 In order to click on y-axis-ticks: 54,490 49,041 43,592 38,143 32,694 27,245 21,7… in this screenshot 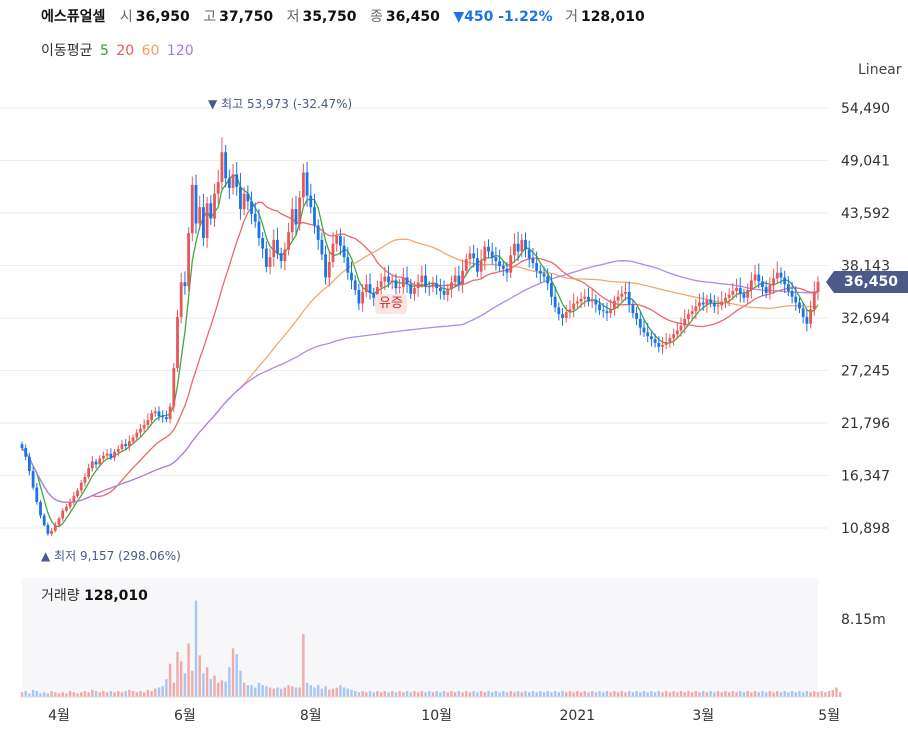, I will do `click(865, 319)`.